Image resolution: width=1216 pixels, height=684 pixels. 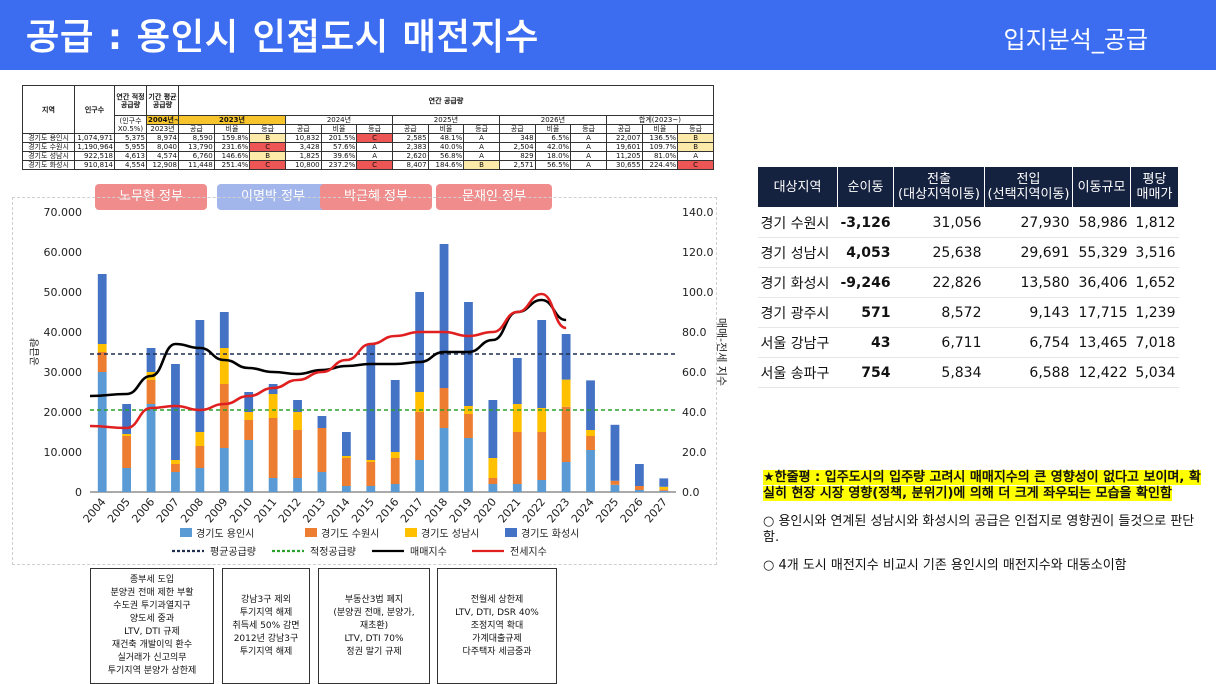 What do you see at coordinates (865, 252) in the screenshot?
I see `migration-cell: 4,053` at bounding box center [865, 252].